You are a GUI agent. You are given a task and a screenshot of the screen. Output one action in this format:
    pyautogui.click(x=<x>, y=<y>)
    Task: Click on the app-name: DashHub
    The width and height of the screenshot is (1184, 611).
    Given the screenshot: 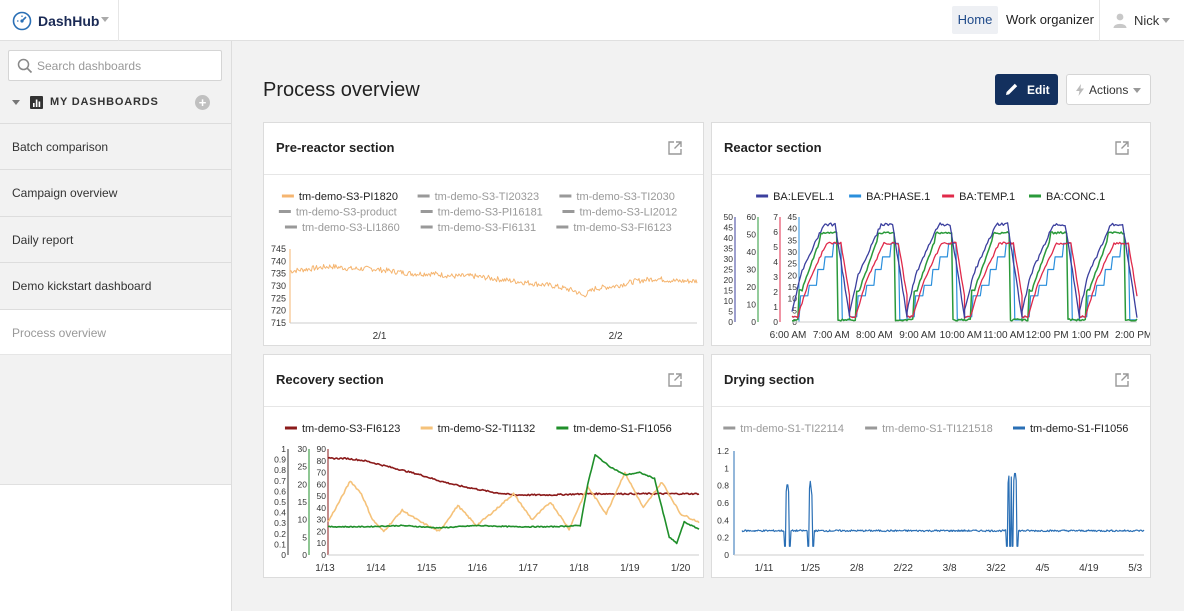 What is the action you would take?
    pyautogui.click(x=69, y=21)
    